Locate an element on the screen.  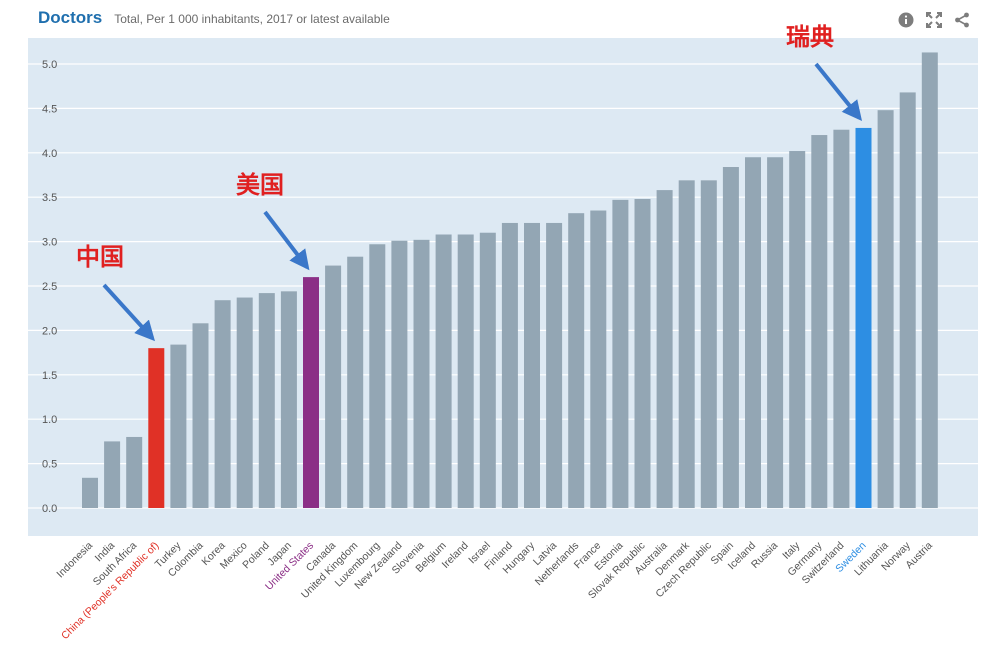
y-tick-label: 1.5 is located at coordinates (49, 376).